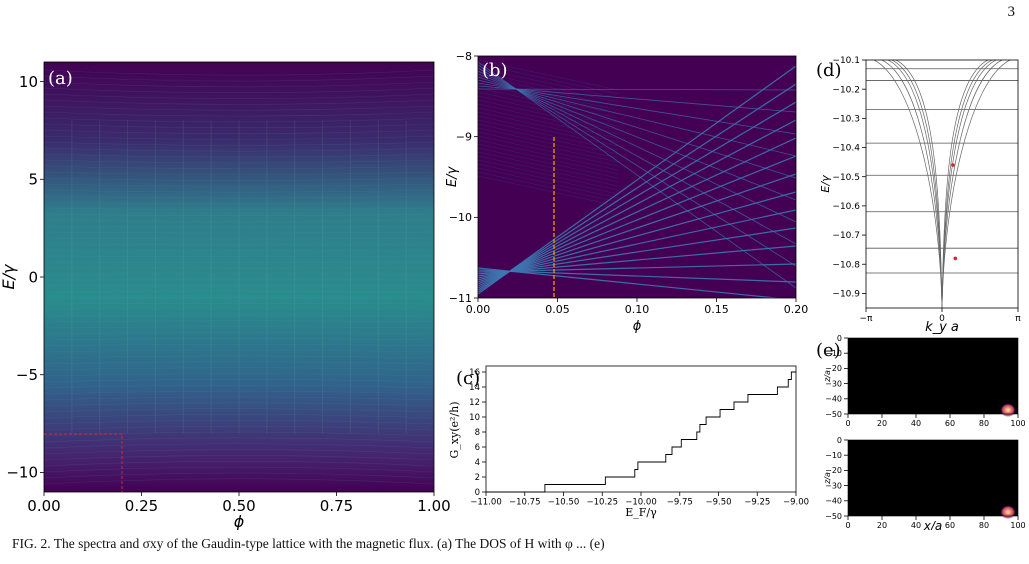  I want to click on panel-e-bottom-ytick-label: −20, so click(833, 470).